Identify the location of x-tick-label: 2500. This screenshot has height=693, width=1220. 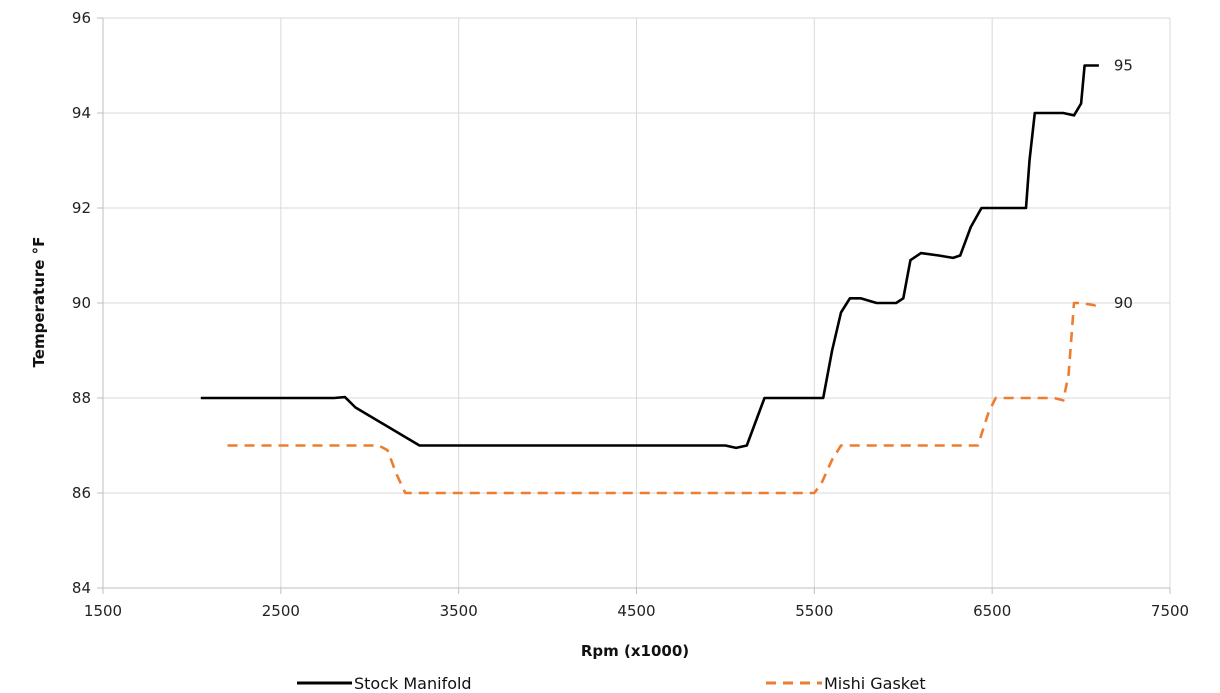
(281, 611).